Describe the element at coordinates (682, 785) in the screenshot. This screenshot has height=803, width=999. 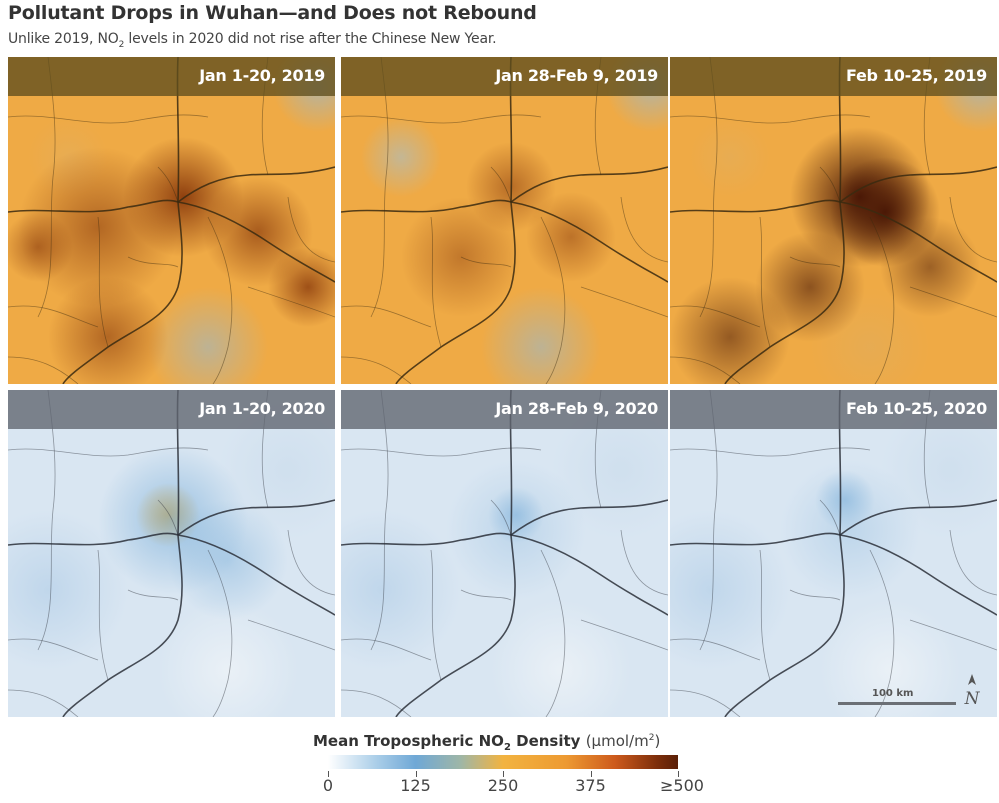
I see `legend-tick-label: ≥500` at that location.